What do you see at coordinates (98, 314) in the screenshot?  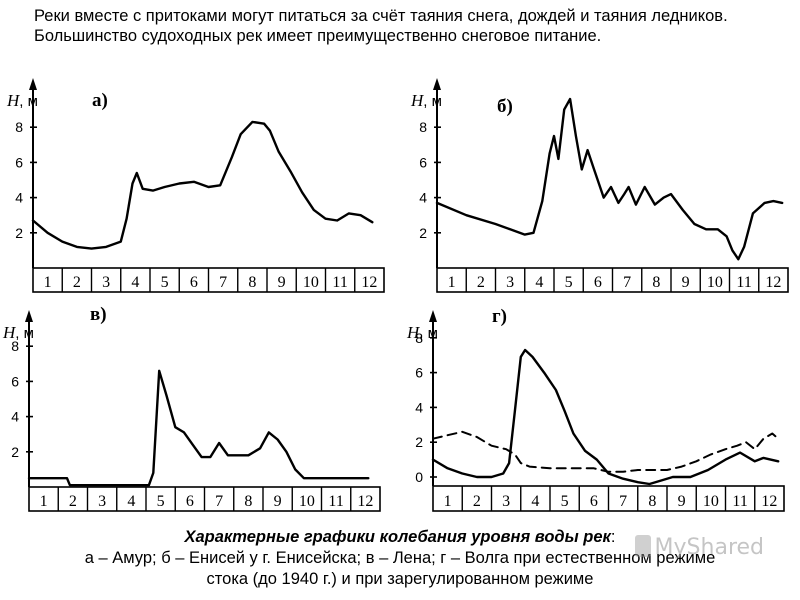 I see `chart-letter-label: в)` at bounding box center [98, 314].